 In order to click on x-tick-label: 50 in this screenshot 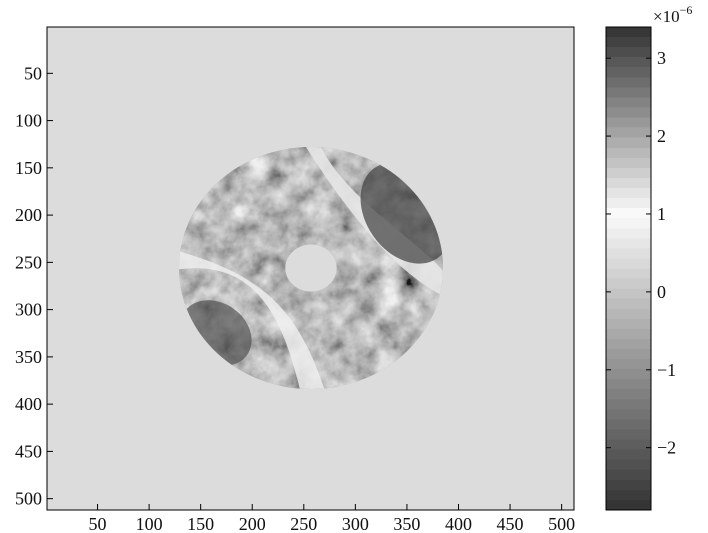, I will do `click(98, 523)`.